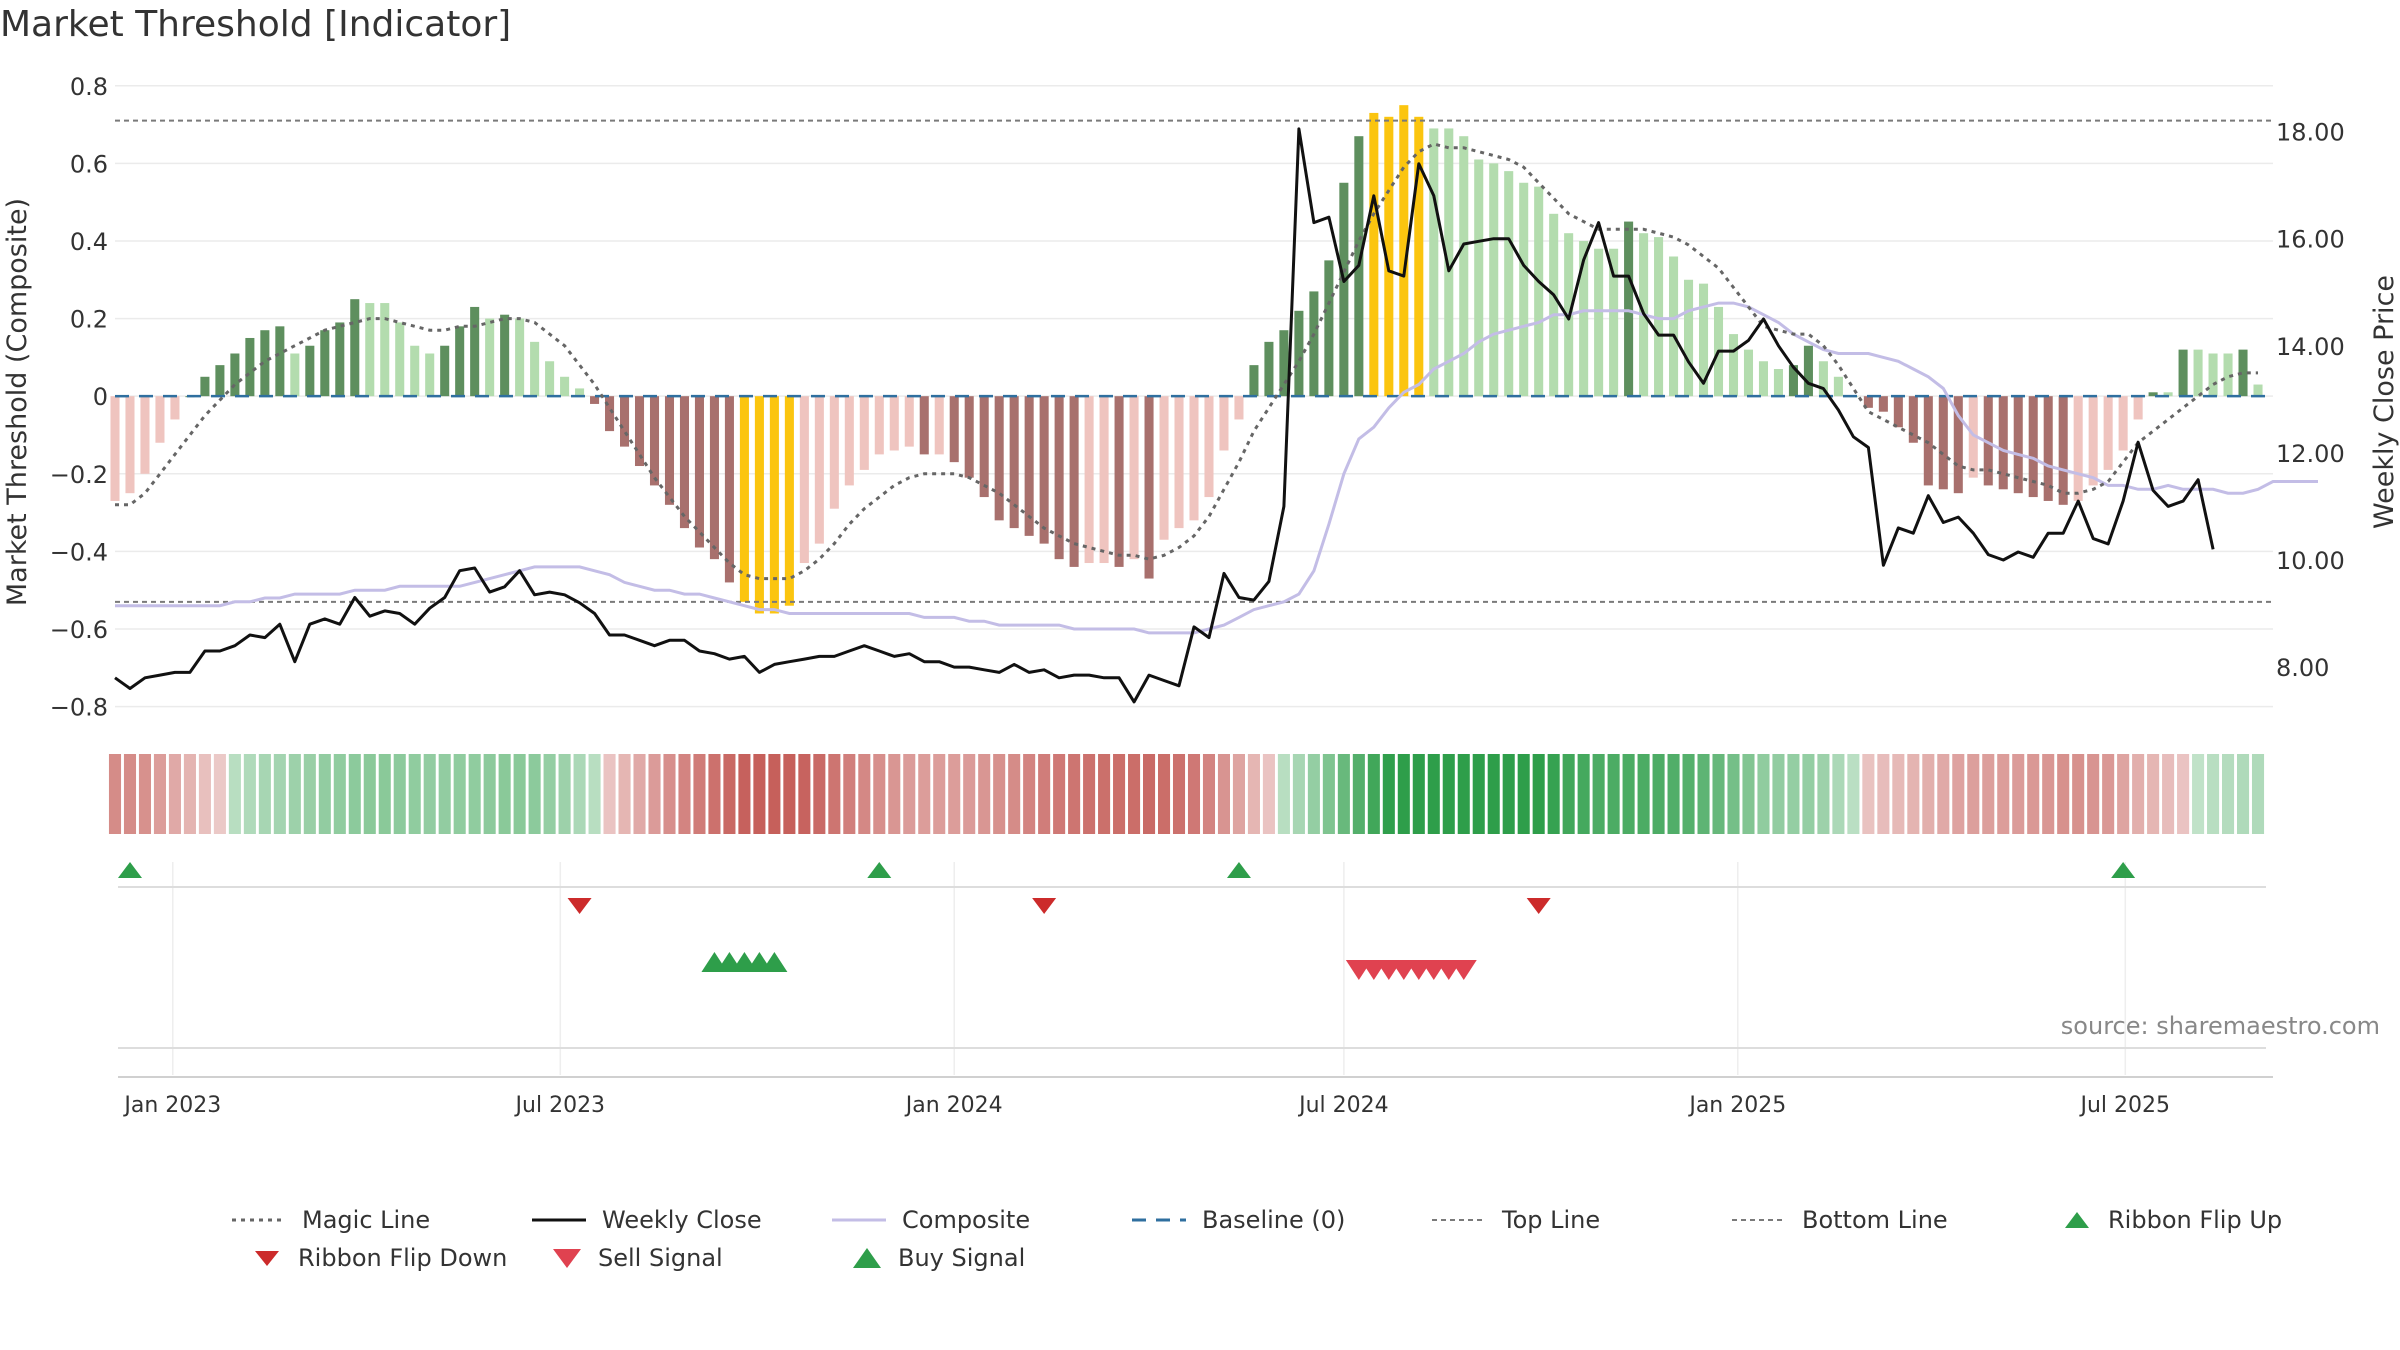  I want to click on y-right-tick-label: 16.00, so click(2310, 240).